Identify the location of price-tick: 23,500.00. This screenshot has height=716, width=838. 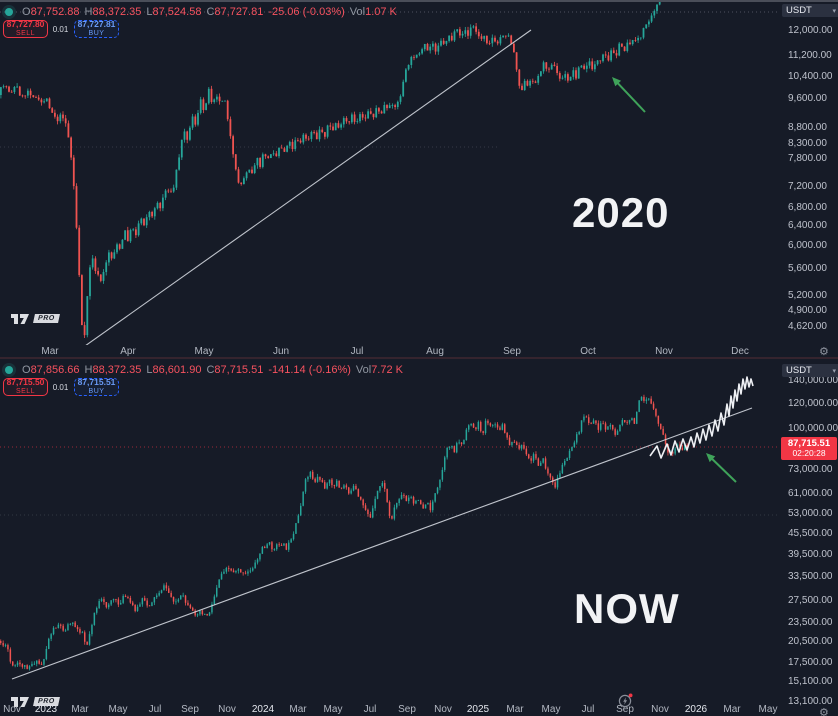
(810, 622).